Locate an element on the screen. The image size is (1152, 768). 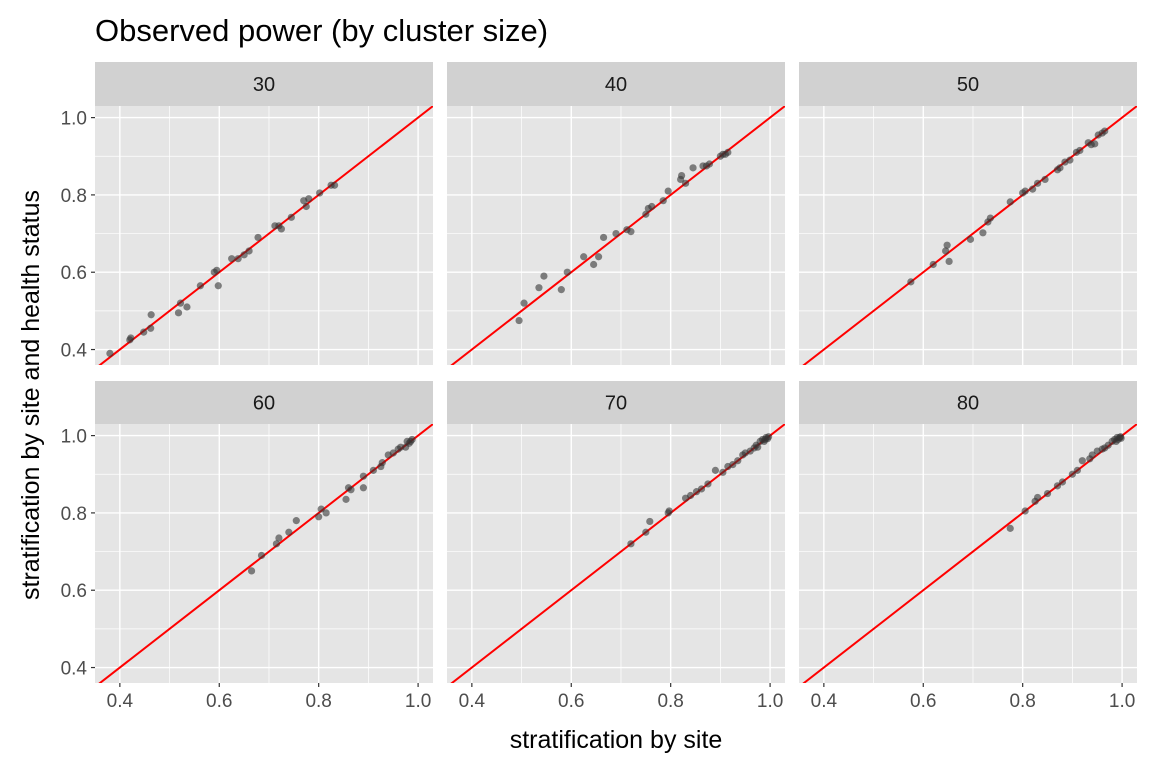
facet-panel-40: 40 is located at coordinates (616, 213).